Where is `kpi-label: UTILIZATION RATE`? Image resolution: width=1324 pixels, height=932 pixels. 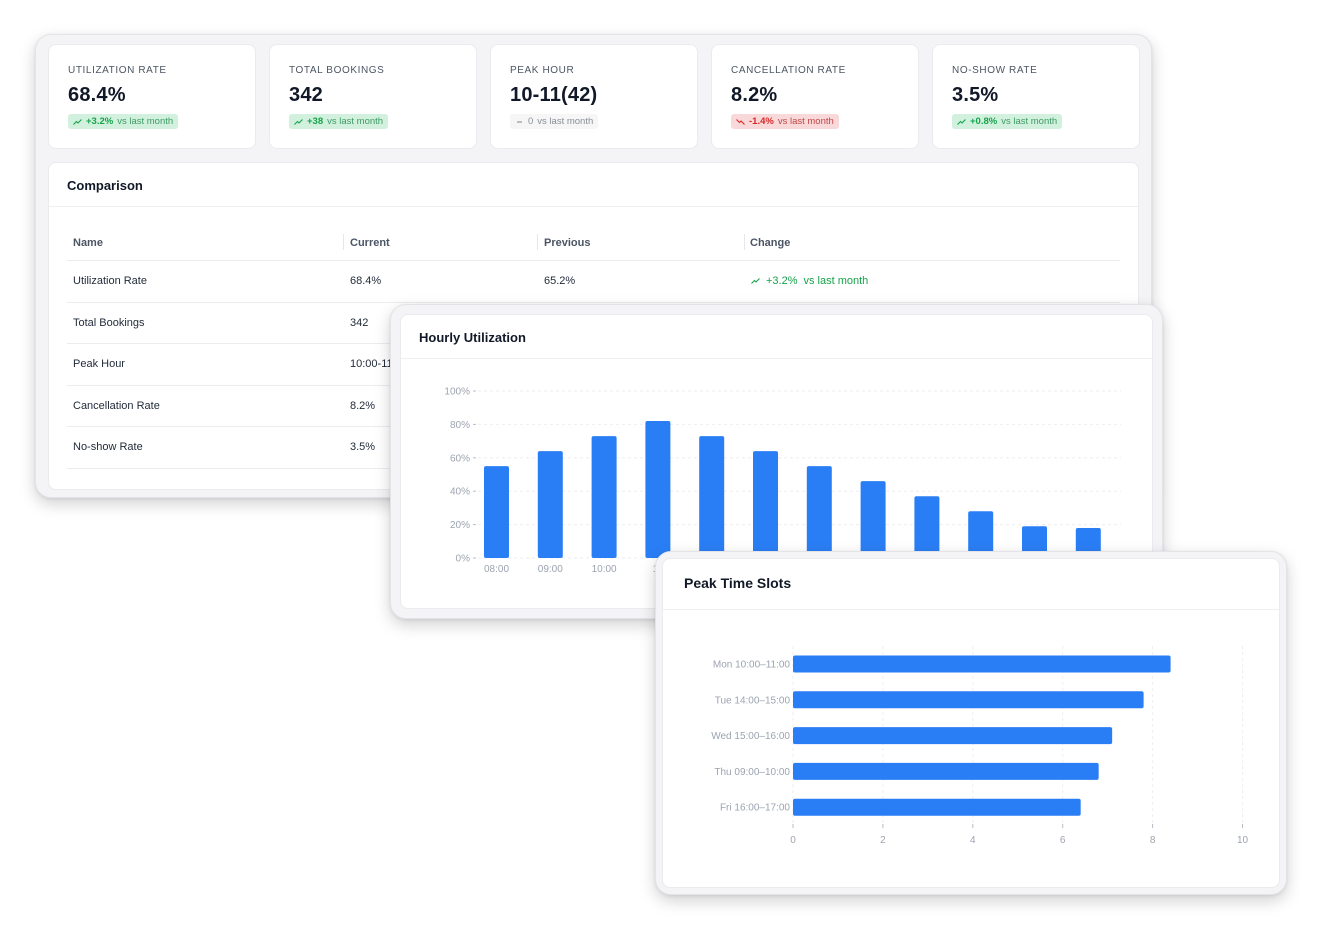
kpi-label: UTILIZATION RATE is located at coordinates (117, 70).